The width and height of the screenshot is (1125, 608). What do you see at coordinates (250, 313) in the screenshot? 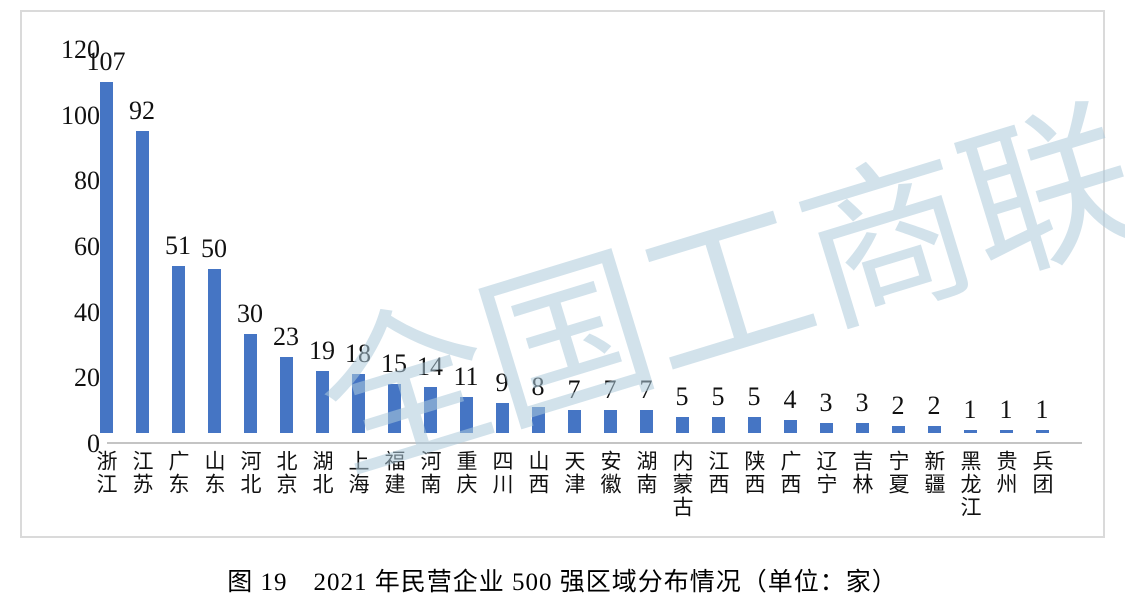
I see `bar-value-label: 30` at bounding box center [250, 313].